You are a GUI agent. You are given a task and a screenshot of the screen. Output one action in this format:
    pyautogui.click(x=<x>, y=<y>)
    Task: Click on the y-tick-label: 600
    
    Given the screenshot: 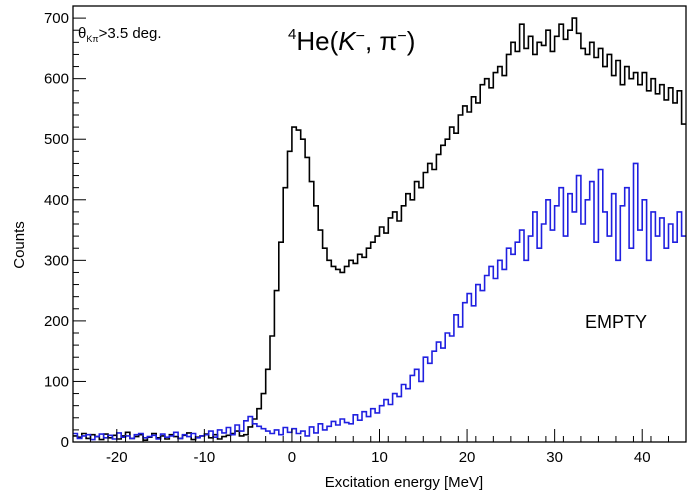 What is the action you would take?
    pyautogui.click(x=56, y=79)
    